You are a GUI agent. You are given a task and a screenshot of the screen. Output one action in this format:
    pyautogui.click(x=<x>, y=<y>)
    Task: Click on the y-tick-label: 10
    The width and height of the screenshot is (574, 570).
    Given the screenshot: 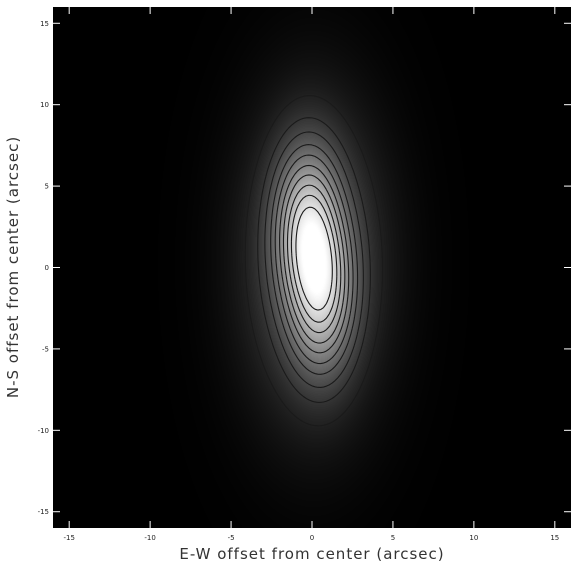 What is the action you would take?
    pyautogui.click(x=44, y=105)
    